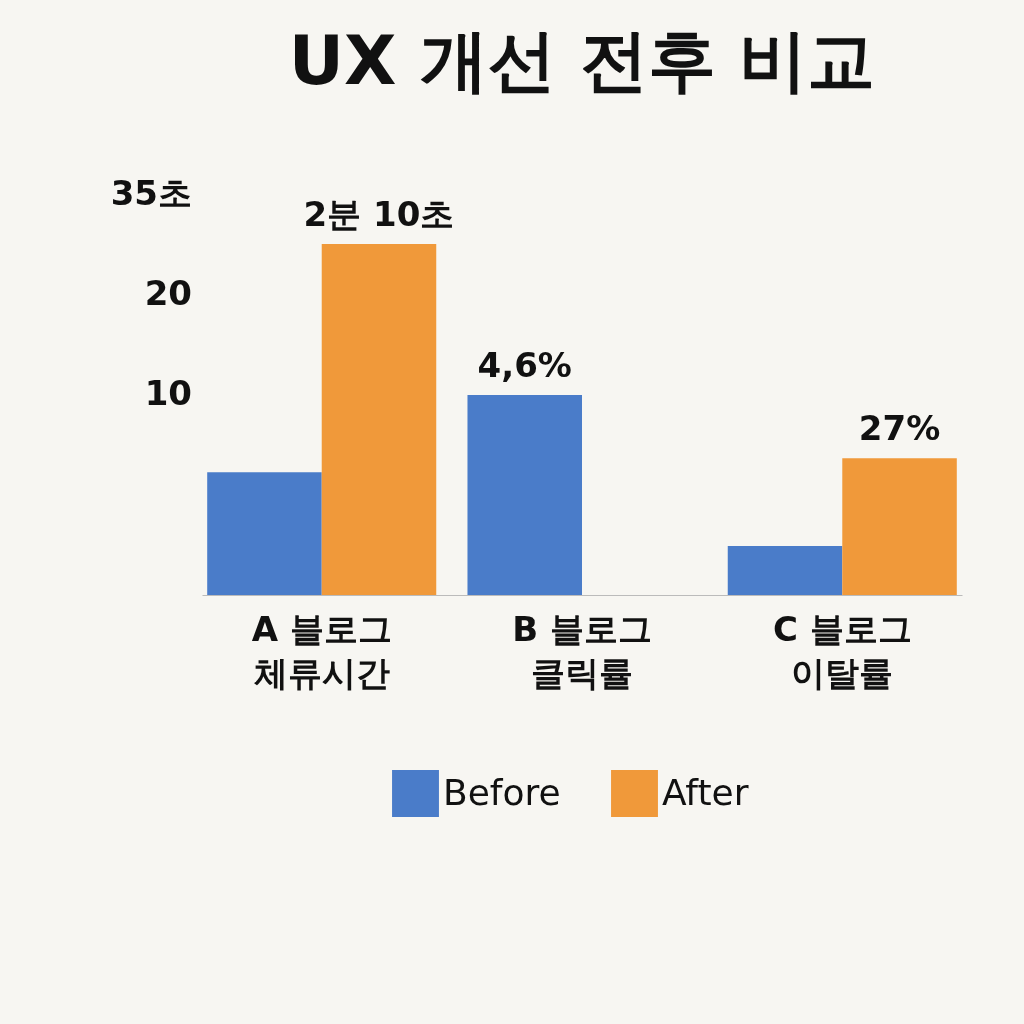 The image size is (1024, 1024). I want to click on x-tick-label: C 블로그 이탈률, so click(842, 650).